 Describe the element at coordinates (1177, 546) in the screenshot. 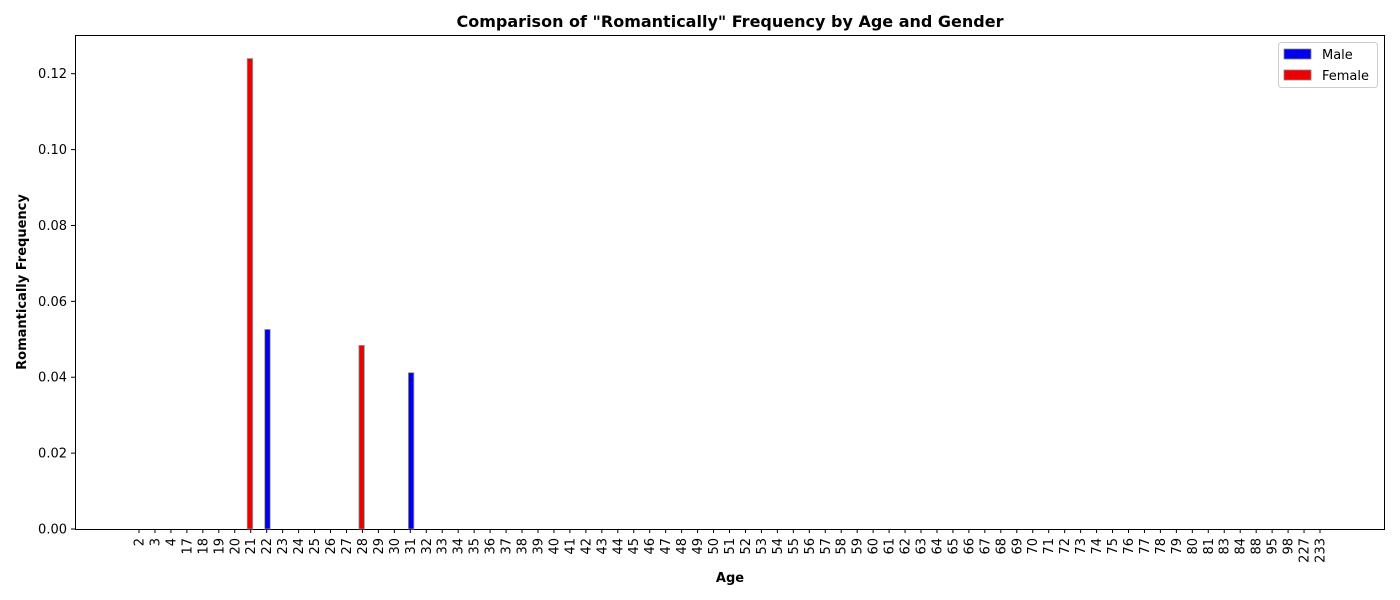

I see `x-tick-label: 79` at that location.